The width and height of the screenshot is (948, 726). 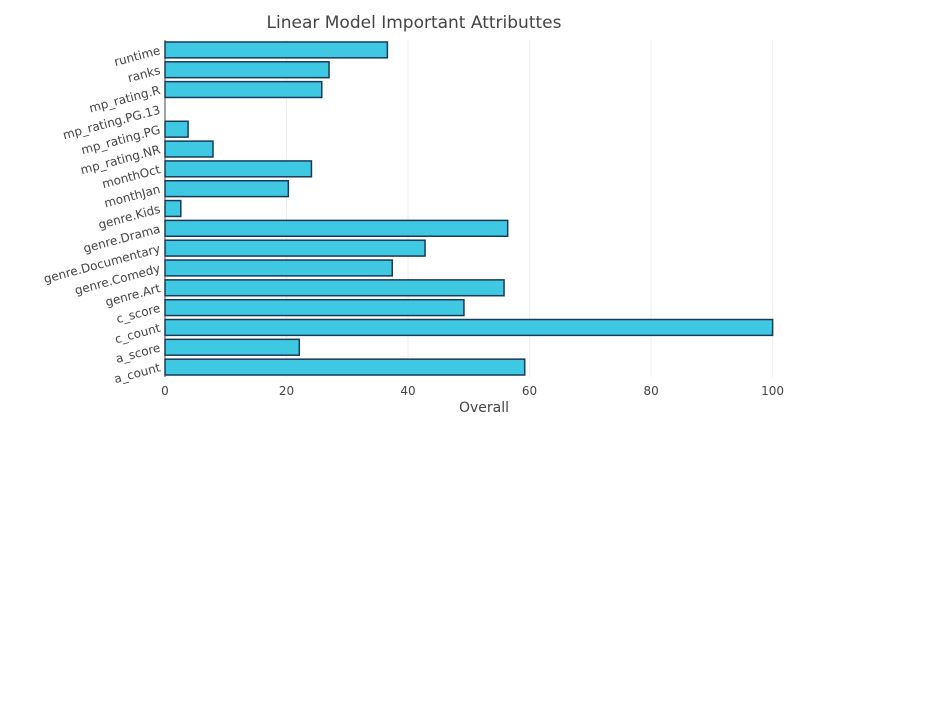 What do you see at coordinates (484, 408) in the screenshot?
I see `x-axis-title: Overall` at bounding box center [484, 408].